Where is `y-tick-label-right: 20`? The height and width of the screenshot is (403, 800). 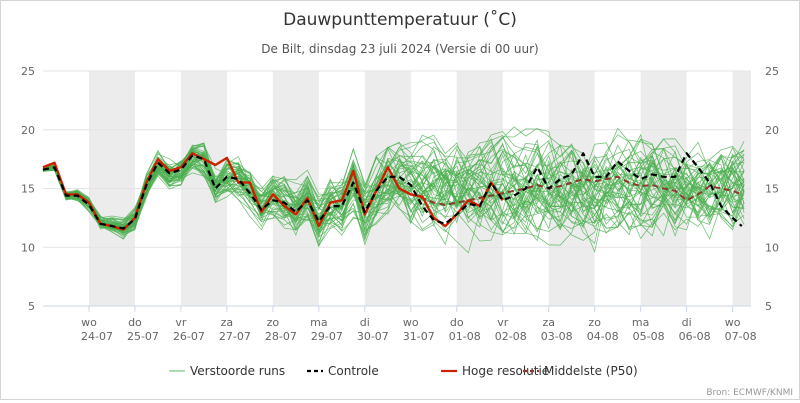
y-tick-label-right: 20 is located at coordinates (772, 130).